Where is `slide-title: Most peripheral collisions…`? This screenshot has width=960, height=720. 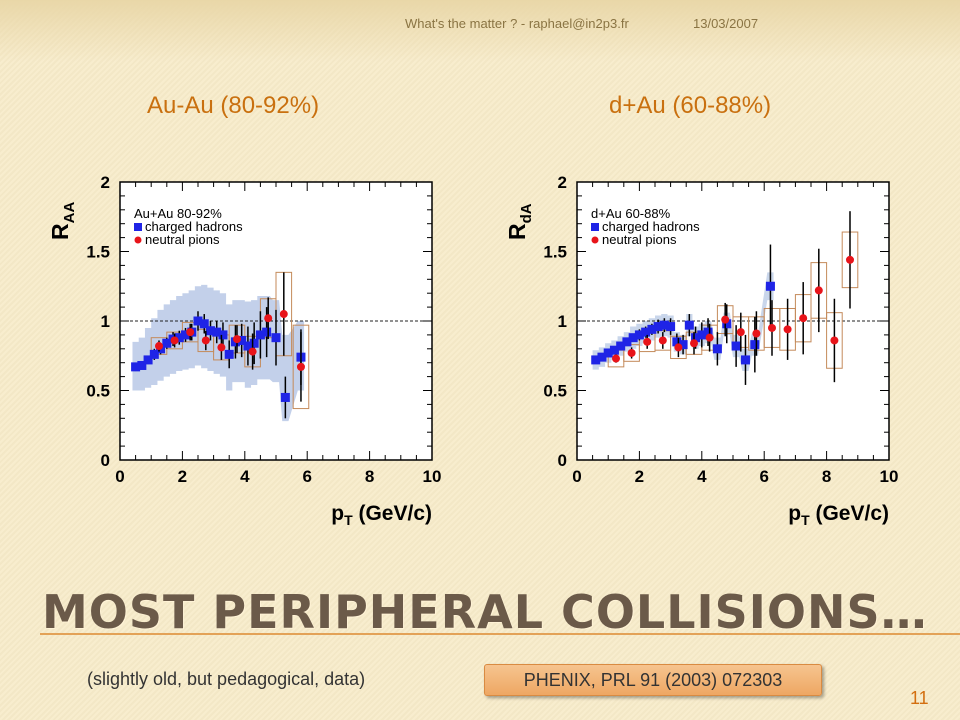 slide-title: Most peripheral collisions… is located at coordinates (485, 612).